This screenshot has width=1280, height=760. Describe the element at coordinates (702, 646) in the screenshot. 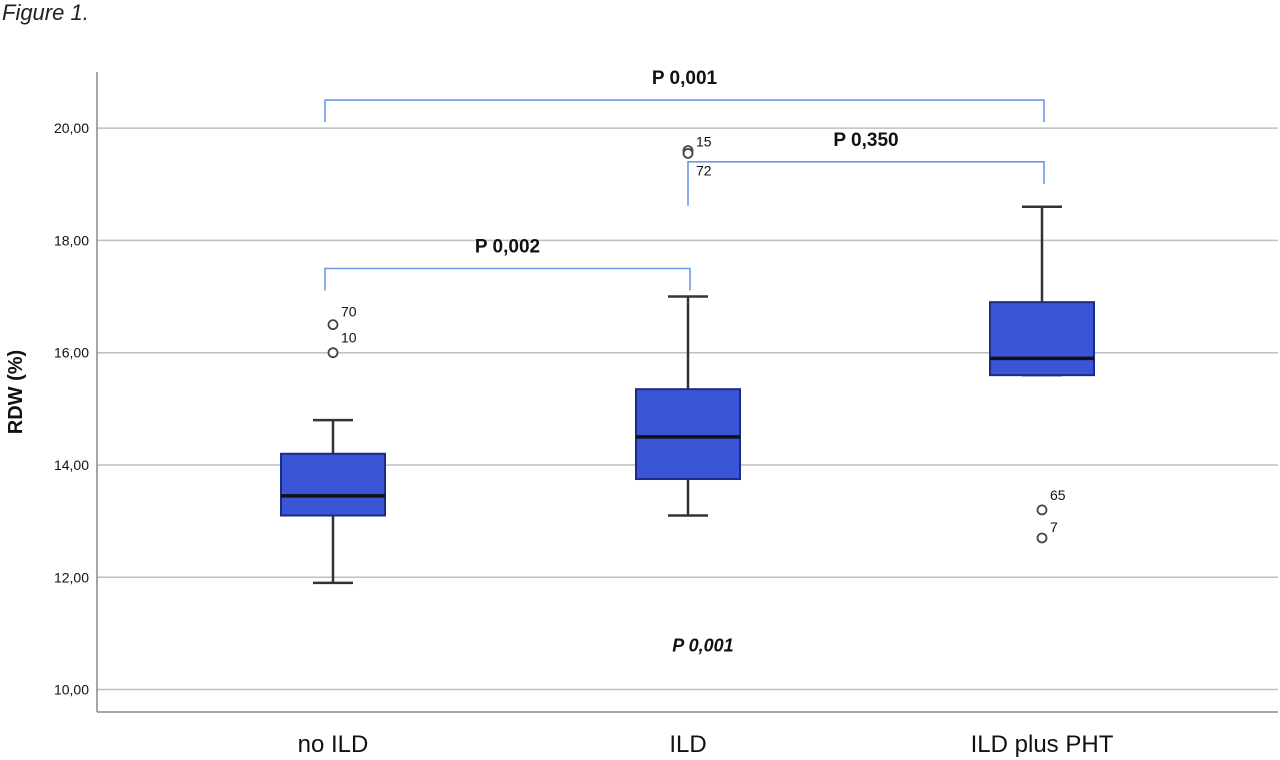

I see `overall-p-annotation: P 0,001` at that location.